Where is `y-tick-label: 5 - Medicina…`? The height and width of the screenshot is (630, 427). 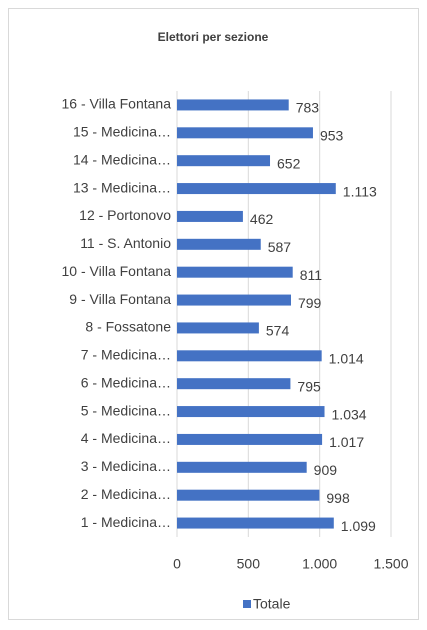
y-tick-label: 5 - Medicina… is located at coordinates (126, 410).